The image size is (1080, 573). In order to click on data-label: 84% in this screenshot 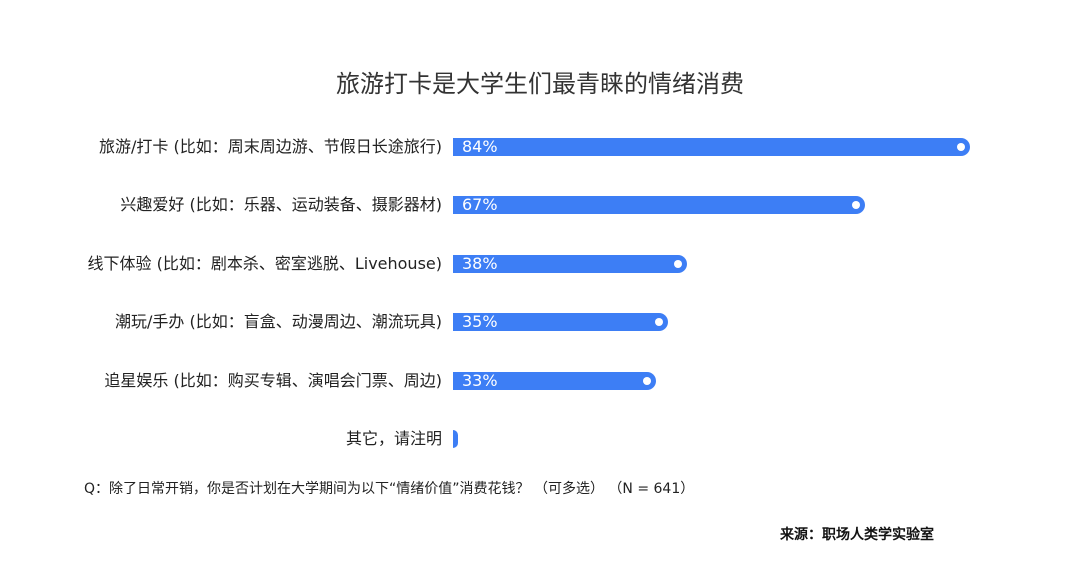, I will do `click(480, 146)`.